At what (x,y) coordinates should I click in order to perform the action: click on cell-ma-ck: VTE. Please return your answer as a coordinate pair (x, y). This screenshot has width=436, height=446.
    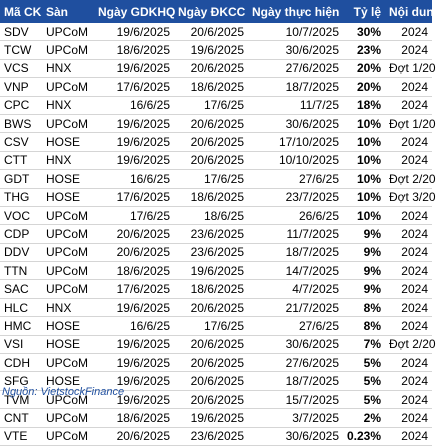
    Looking at the image, I should click on (21, 436).